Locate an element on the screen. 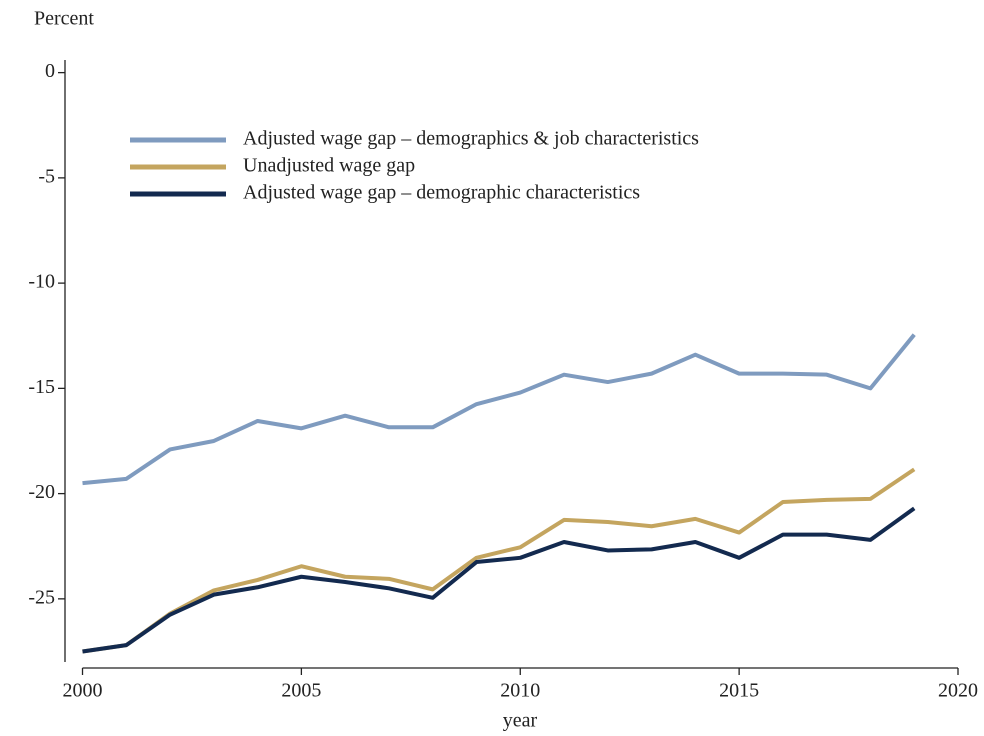  x-tick-label: 2010 is located at coordinates (520, 691).